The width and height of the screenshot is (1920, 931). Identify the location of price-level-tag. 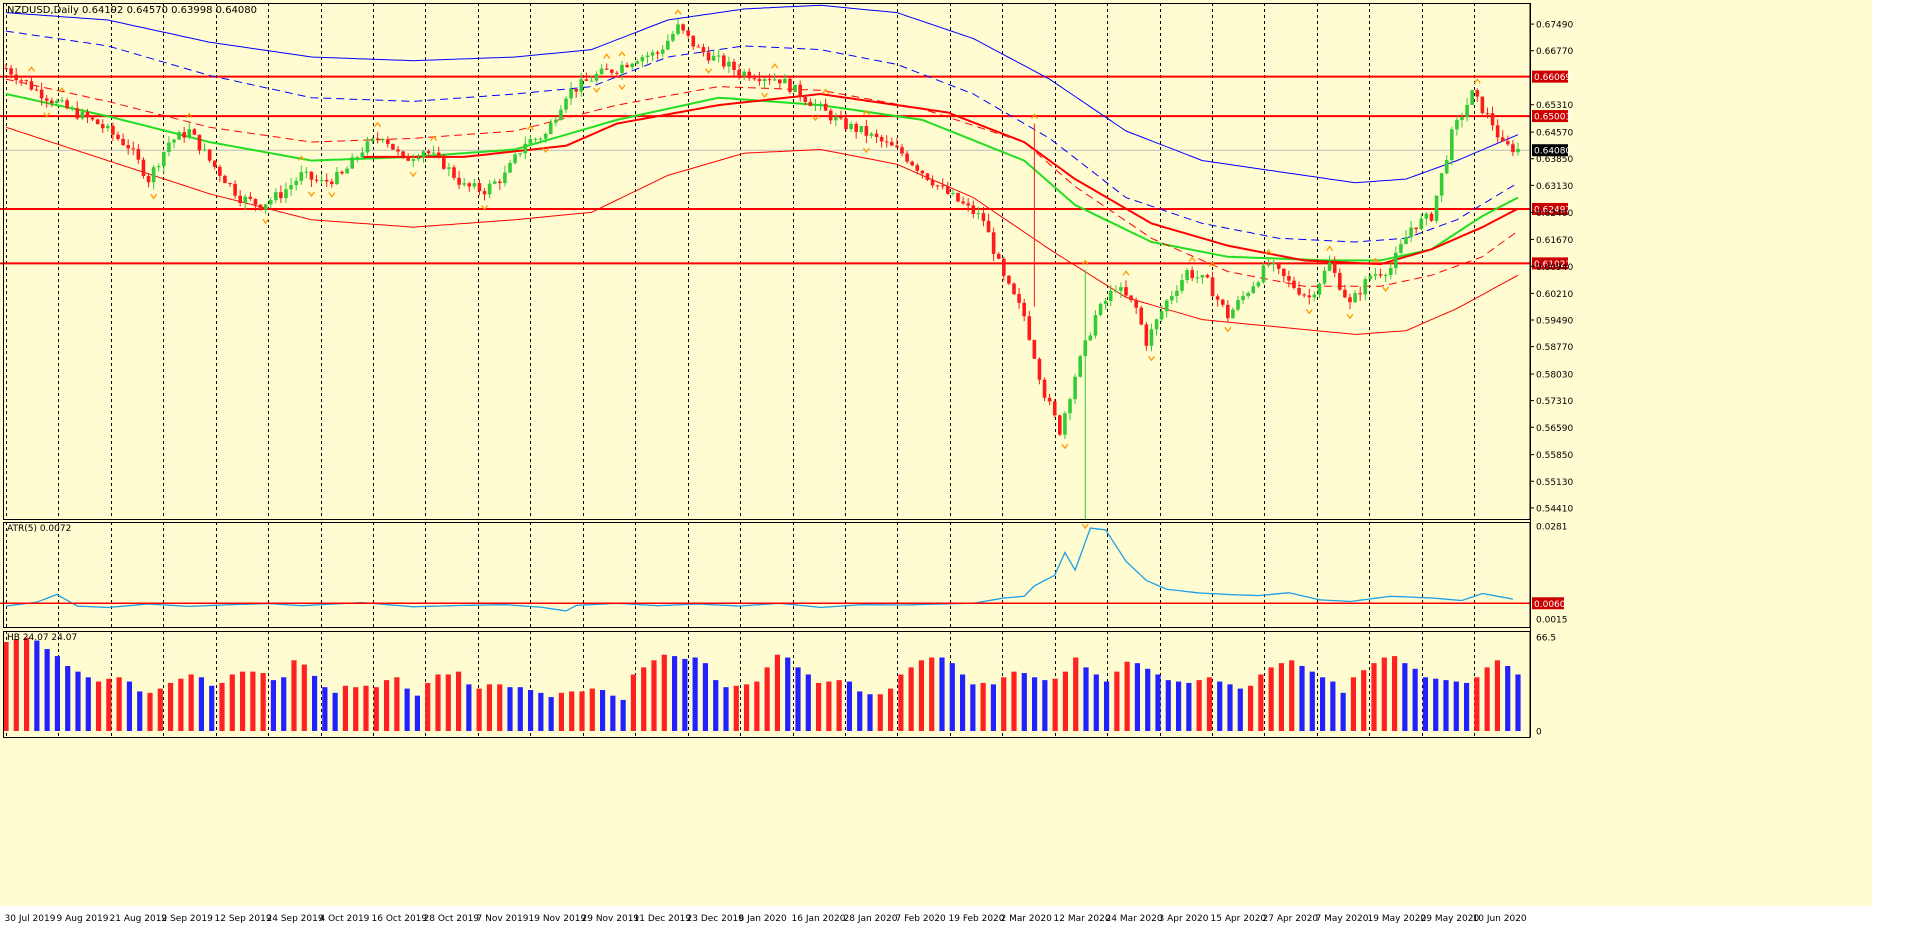
(1550, 263).